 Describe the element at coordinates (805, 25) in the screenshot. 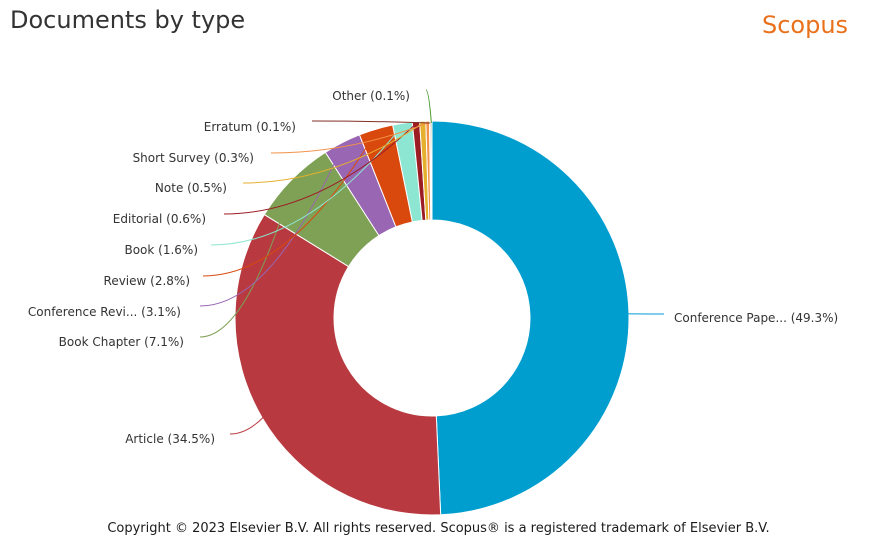

I see `scopus-logo: Scopus` at that location.